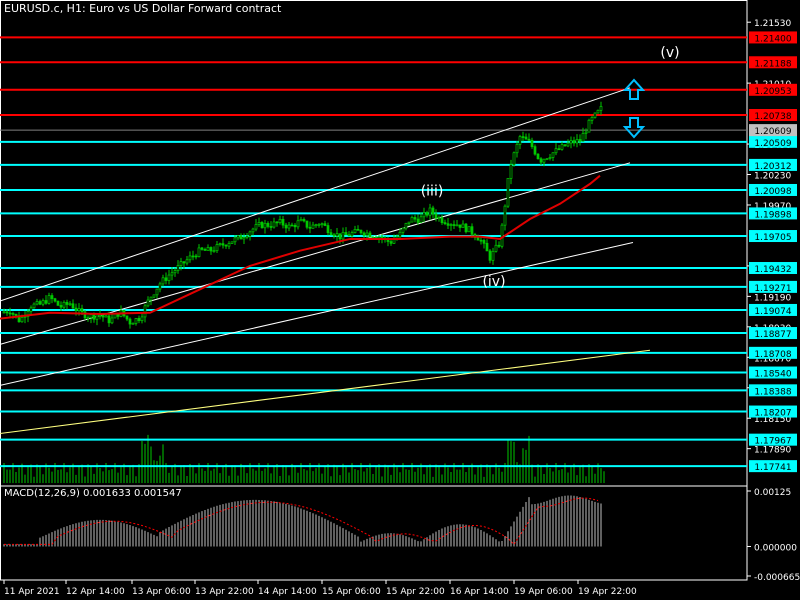  I want to click on y-tick-label: 1.19970, so click(772, 207).